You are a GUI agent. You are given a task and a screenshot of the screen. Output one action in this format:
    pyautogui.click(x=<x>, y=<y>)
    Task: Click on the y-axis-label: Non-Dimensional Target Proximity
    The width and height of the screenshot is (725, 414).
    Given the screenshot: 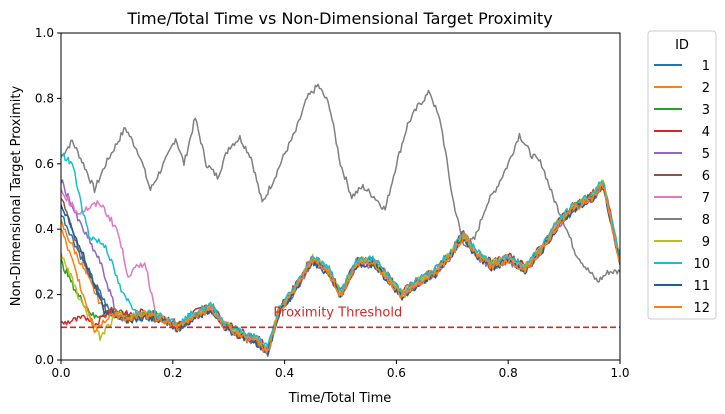 What is the action you would take?
    pyautogui.click(x=16, y=196)
    